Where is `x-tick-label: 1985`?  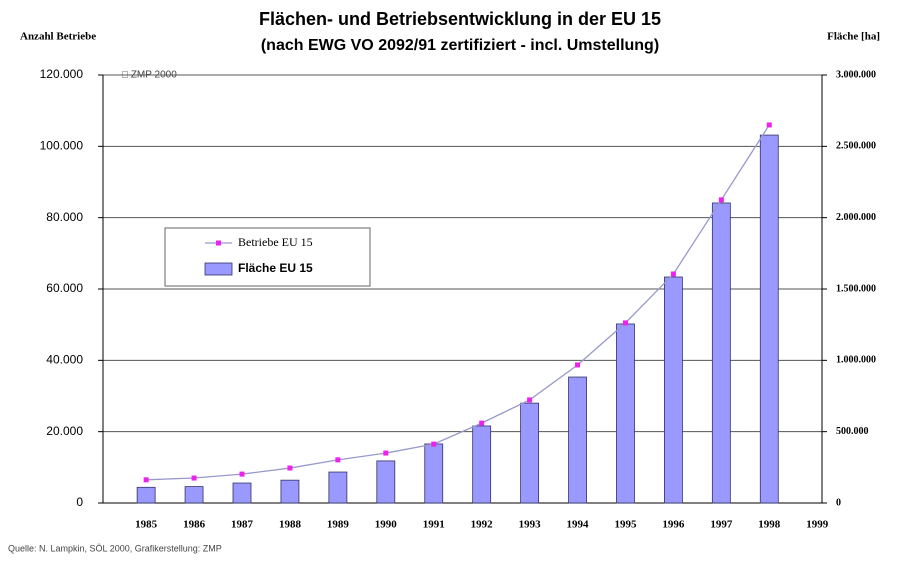
x-tick-label: 1985 is located at coordinates (146, 525).